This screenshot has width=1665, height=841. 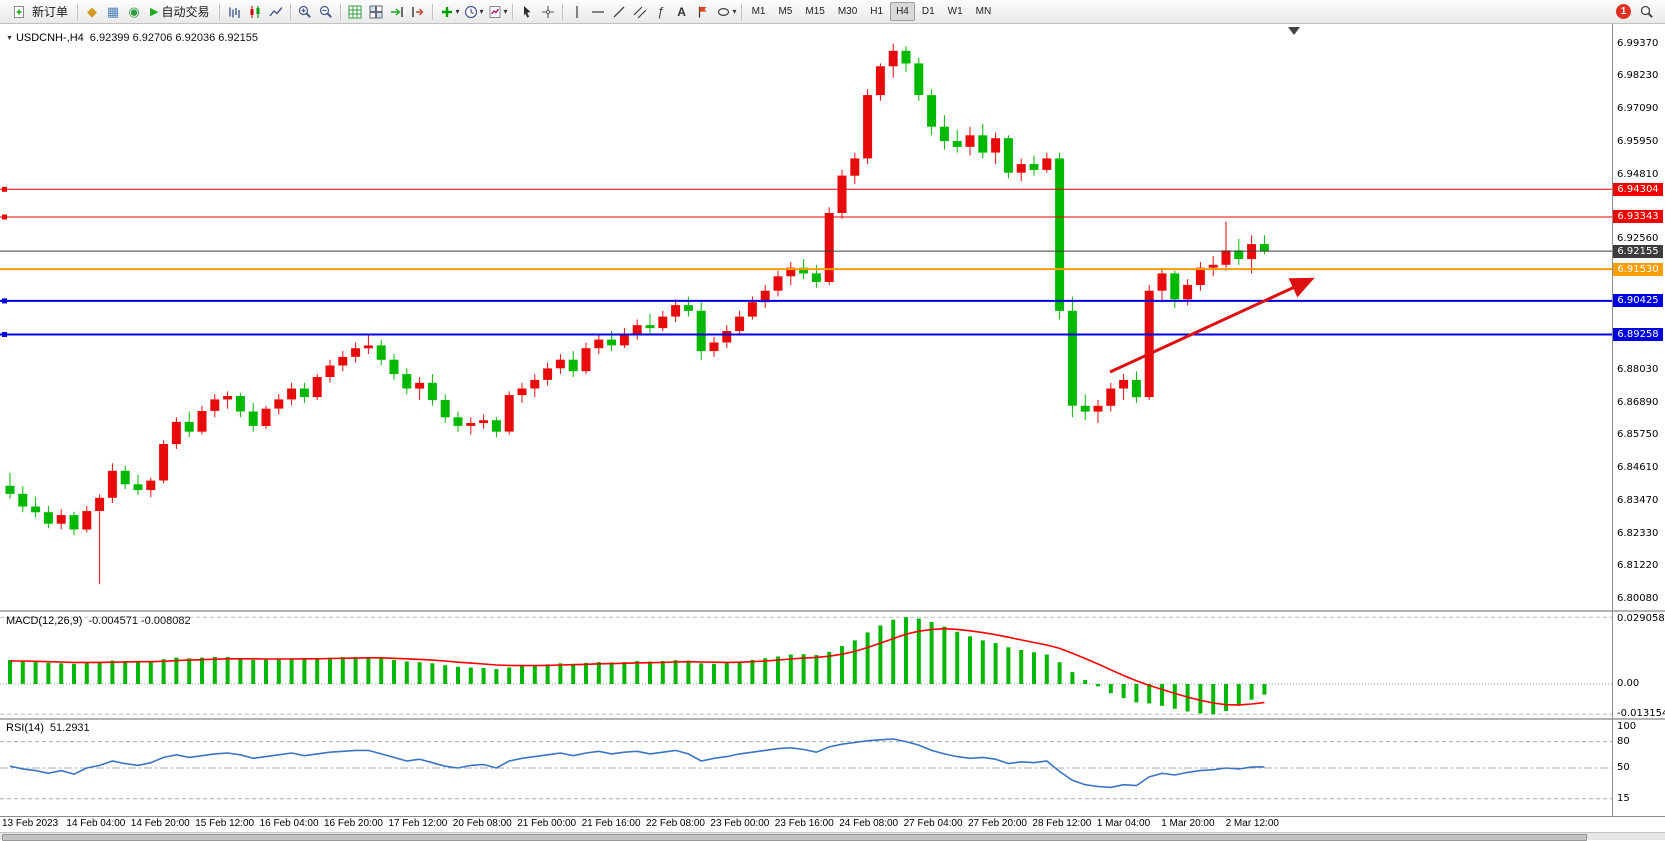 What do you see at coordinates (113, 11) in the screenshot?
I see `market-watch-icon: ▦` at bounding box center [113, 11].